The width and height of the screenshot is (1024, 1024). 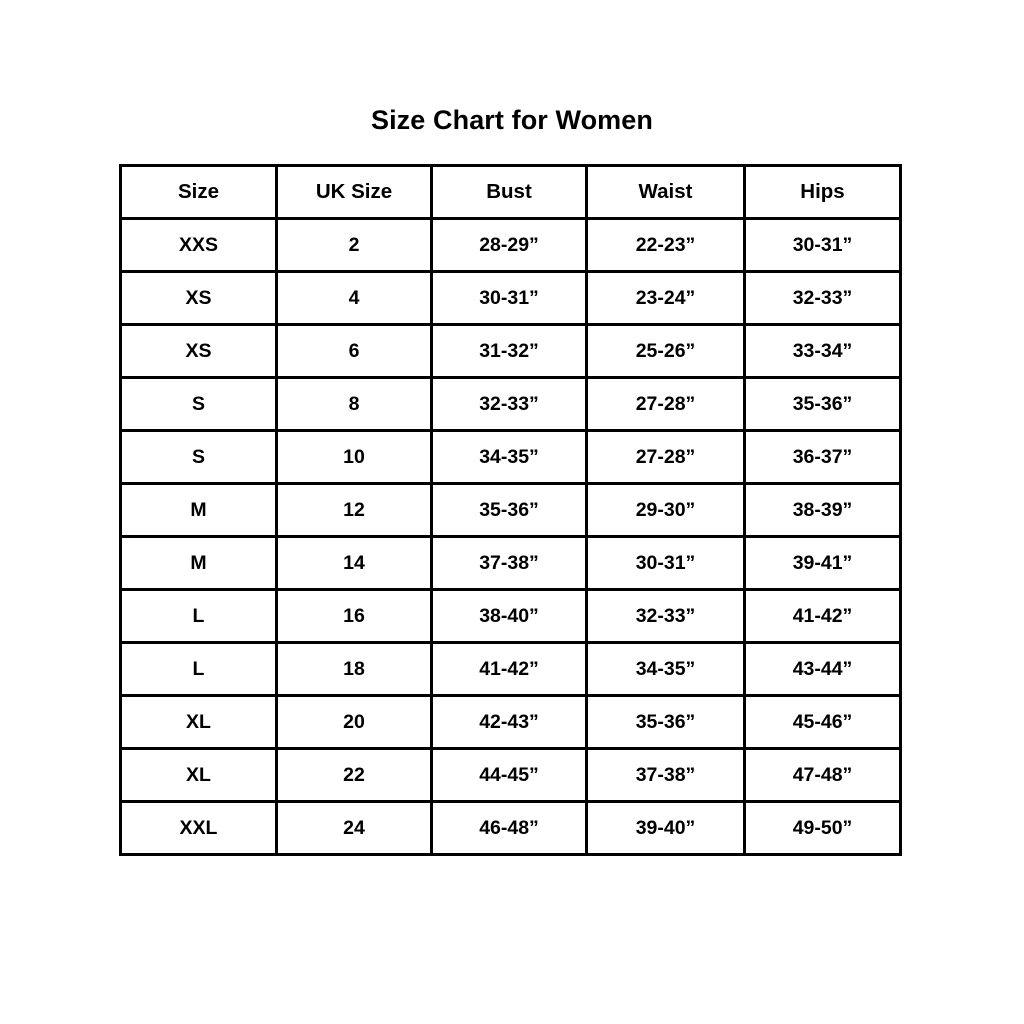 I want to click on table-row: L 18 41-42” 34-35” 43-44”, so click(x=510, y=669).